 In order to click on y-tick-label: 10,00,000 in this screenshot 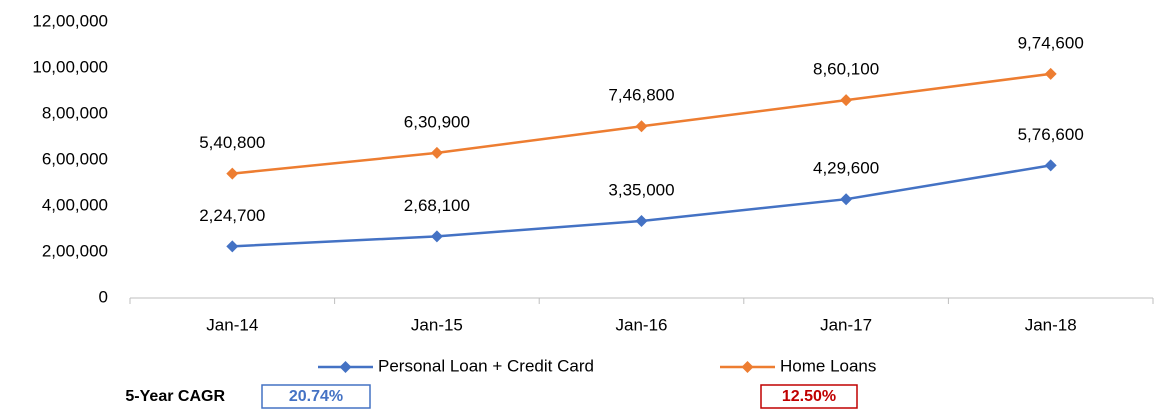, I will do `click(70, 66)`.